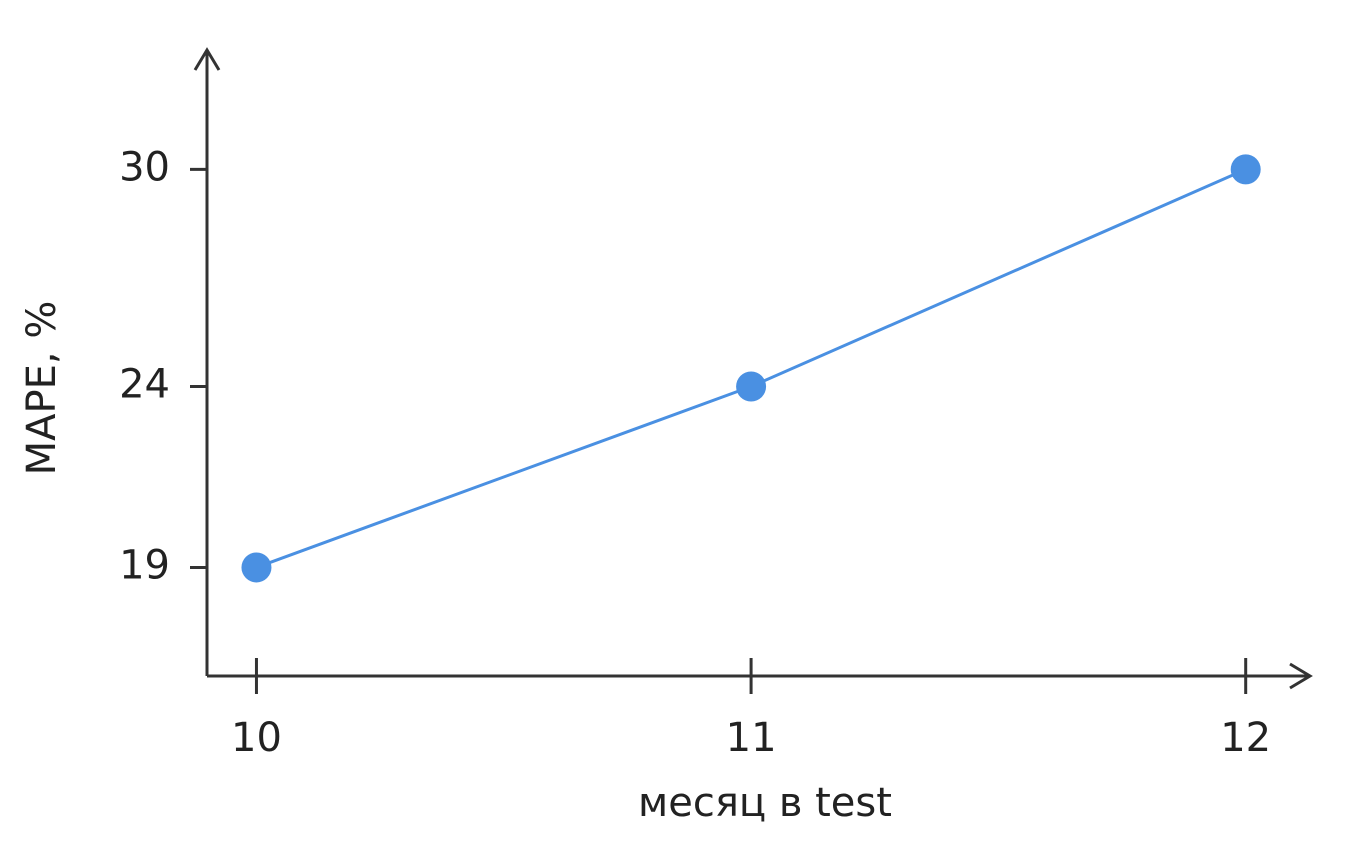 The height and width of the screenshot is (844, 1366). Describe the element at coordinates (765, 803) in the screenshot. I see `x-axis-label: месяц в test` at that location.